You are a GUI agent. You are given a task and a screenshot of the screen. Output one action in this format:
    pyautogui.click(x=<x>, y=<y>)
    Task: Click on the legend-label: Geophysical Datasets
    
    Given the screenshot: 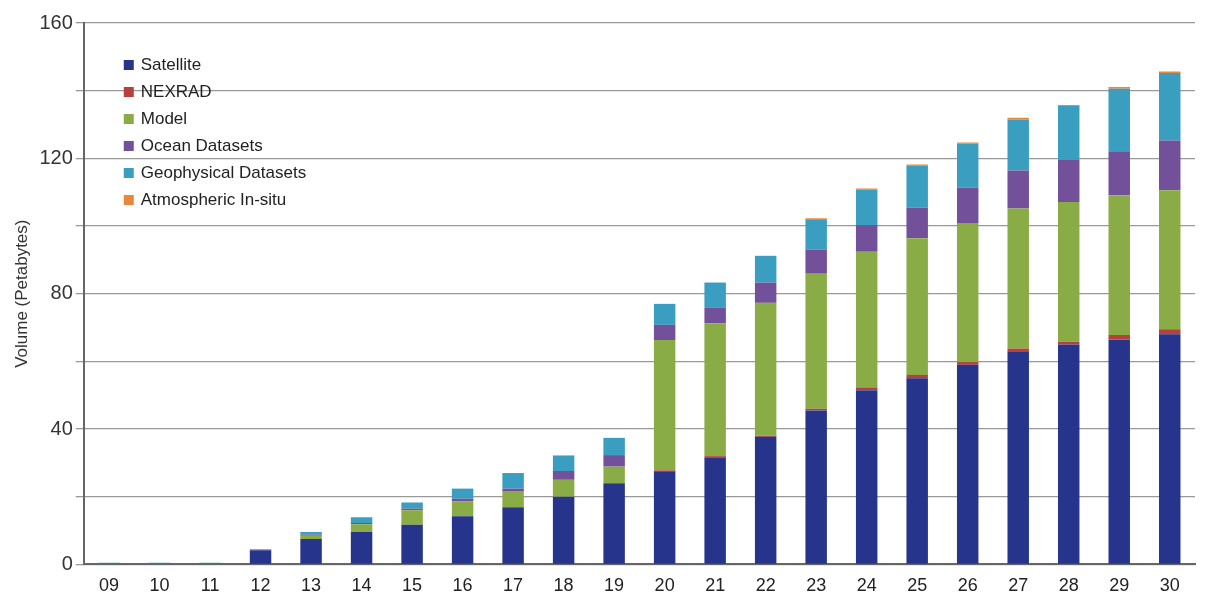 What is the action you would take?
    pyautogui.click(x=223, y=172)
    